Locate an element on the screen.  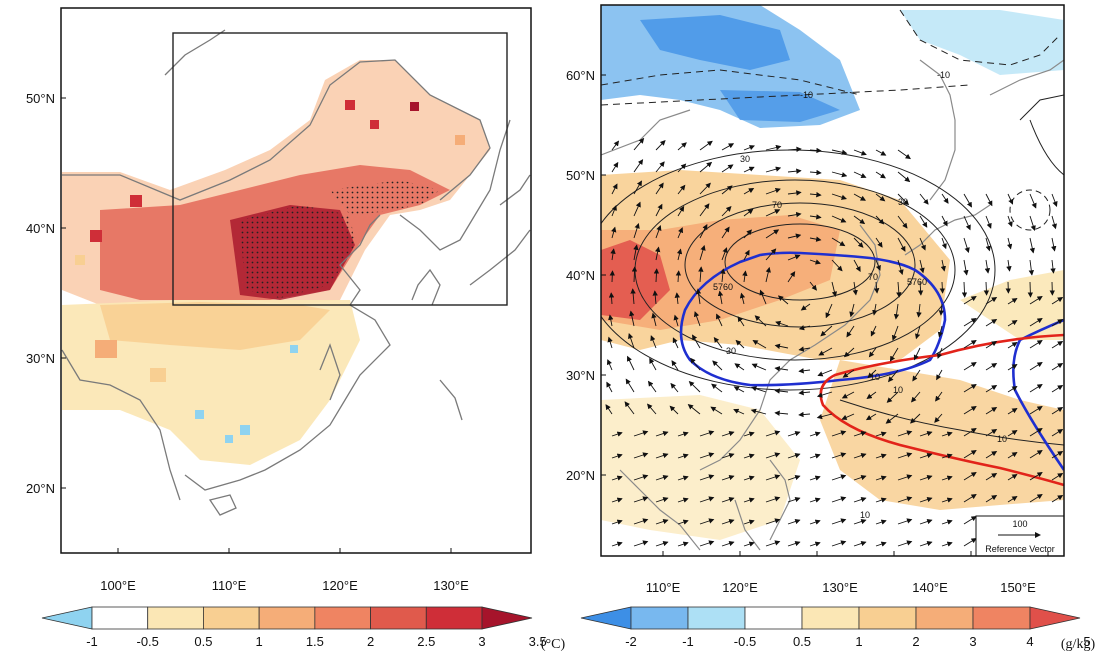
left-lat-label: 50°N is located at coordinates (40, 98).